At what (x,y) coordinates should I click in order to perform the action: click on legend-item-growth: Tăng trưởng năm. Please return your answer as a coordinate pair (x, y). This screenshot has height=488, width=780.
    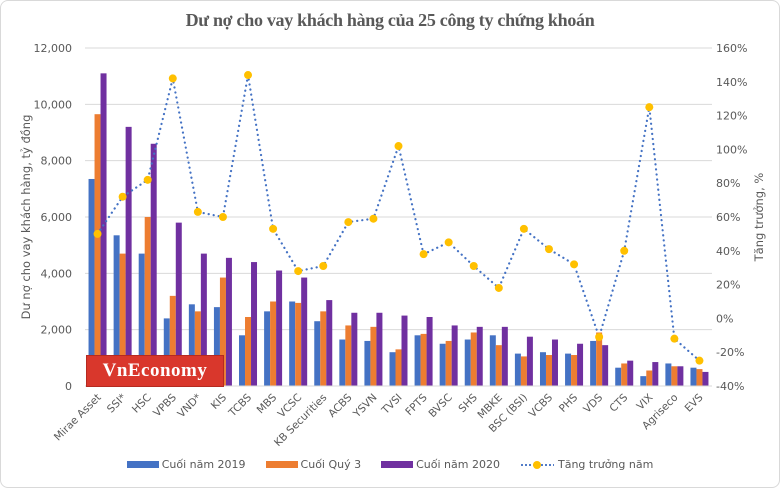
    Looking at the image, I should click on (586, 464).